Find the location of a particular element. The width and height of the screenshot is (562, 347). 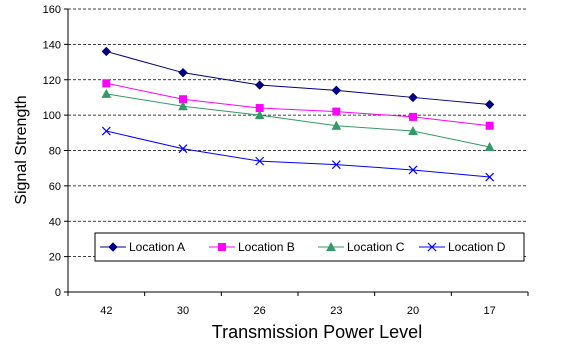

y-axis-title: Signal Strength is located at coordinates (21, 149).